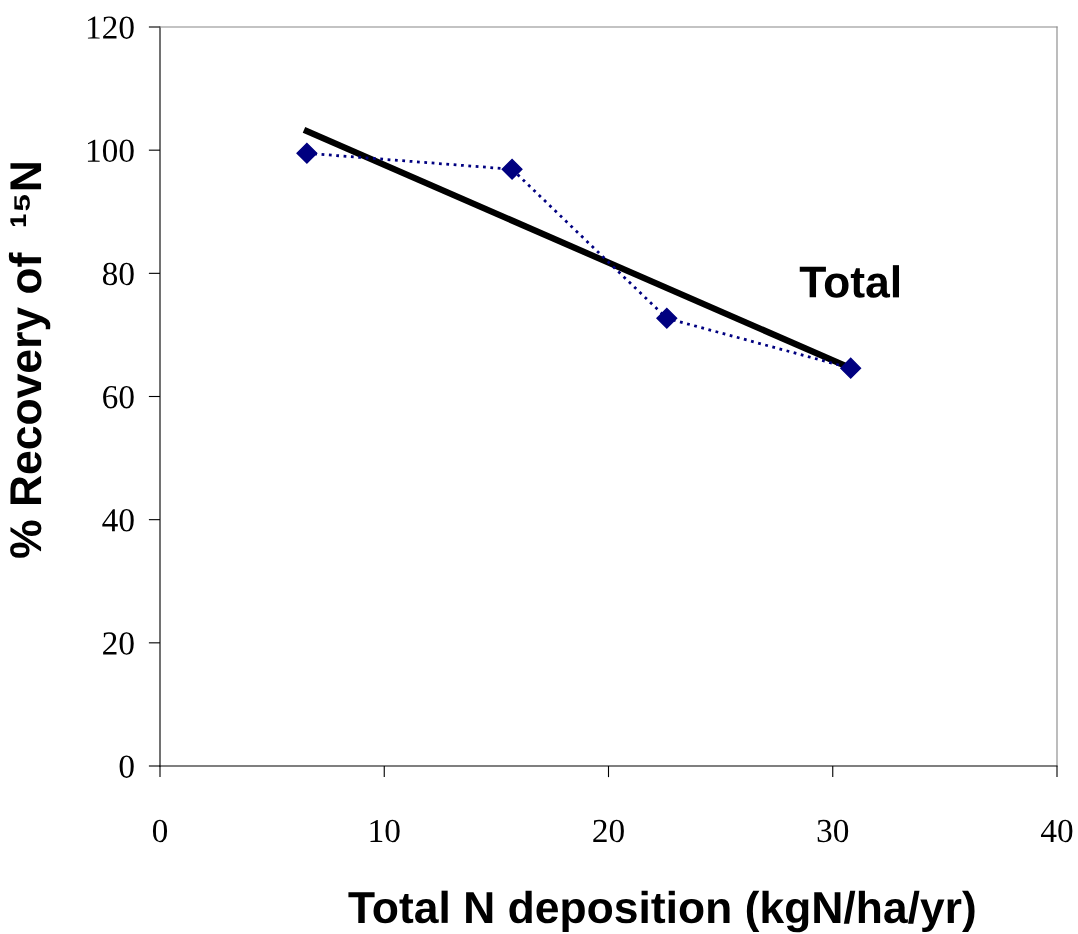  Describe the element at coordinates (1056, 831) in the screenshot. I see `x-tick-label: 40` at that location.